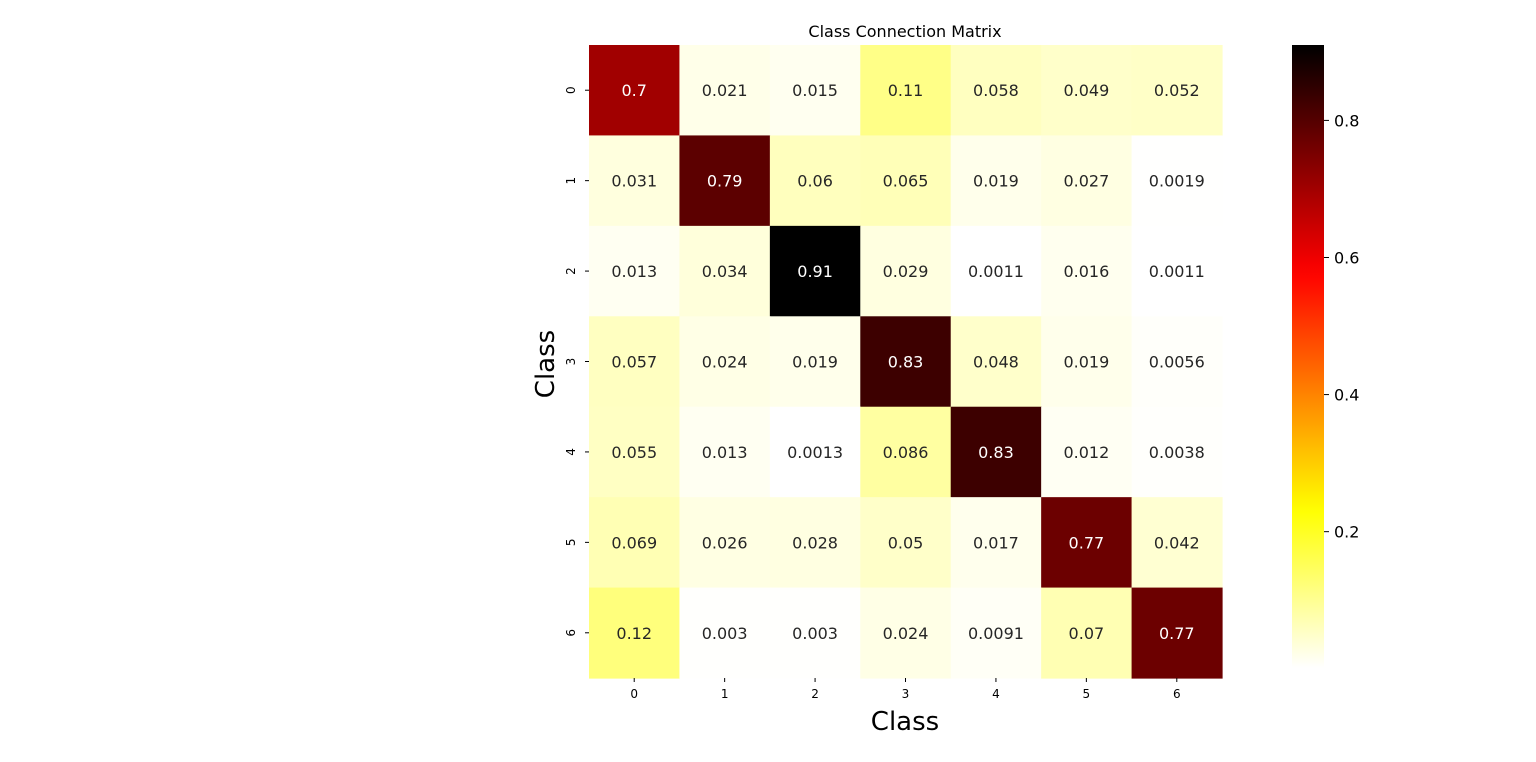  Describe the element at coordinates (905, 722) in the screenshot. I see `x-axis-label: Class` at that location.